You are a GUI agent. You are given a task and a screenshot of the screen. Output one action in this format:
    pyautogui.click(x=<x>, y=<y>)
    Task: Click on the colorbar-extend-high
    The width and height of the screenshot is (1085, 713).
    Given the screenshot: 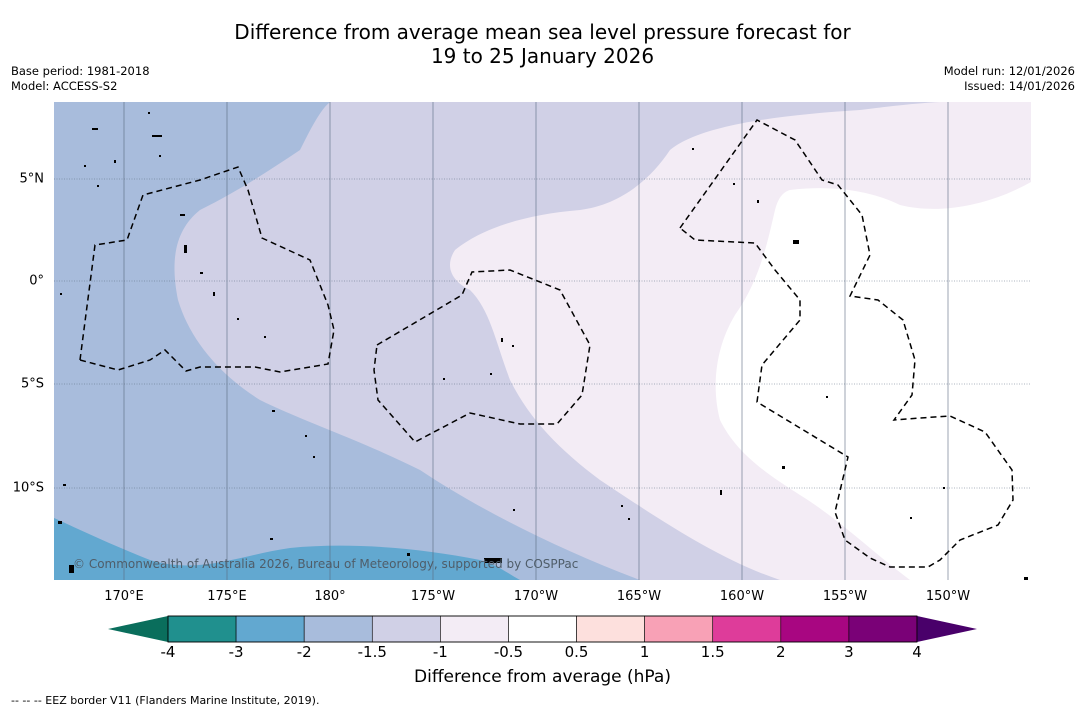 What is the action you would take?
    pyautogui.click(x=947, y=629)
    